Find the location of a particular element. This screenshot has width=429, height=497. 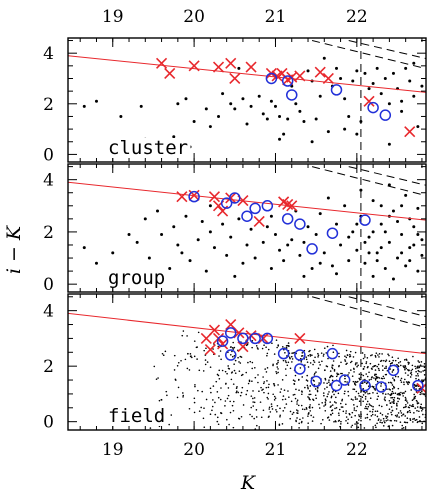

x-axis-title: K is located at coordinates (248, 483).